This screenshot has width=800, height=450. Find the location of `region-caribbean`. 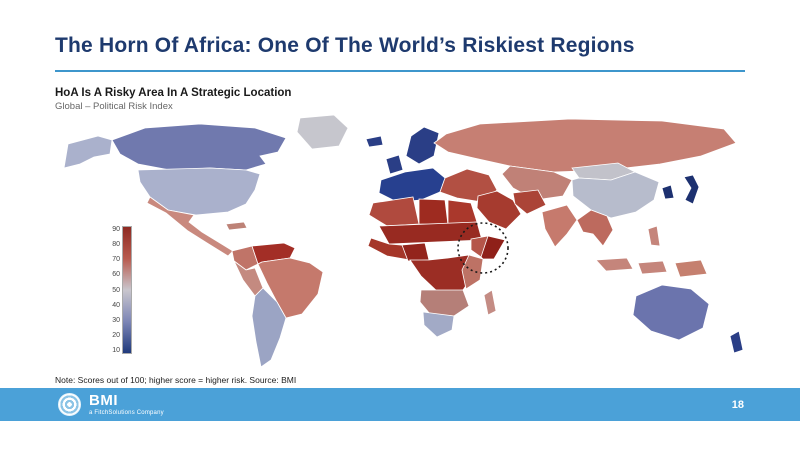

region-caribbean is located at coordinates (236, 226).